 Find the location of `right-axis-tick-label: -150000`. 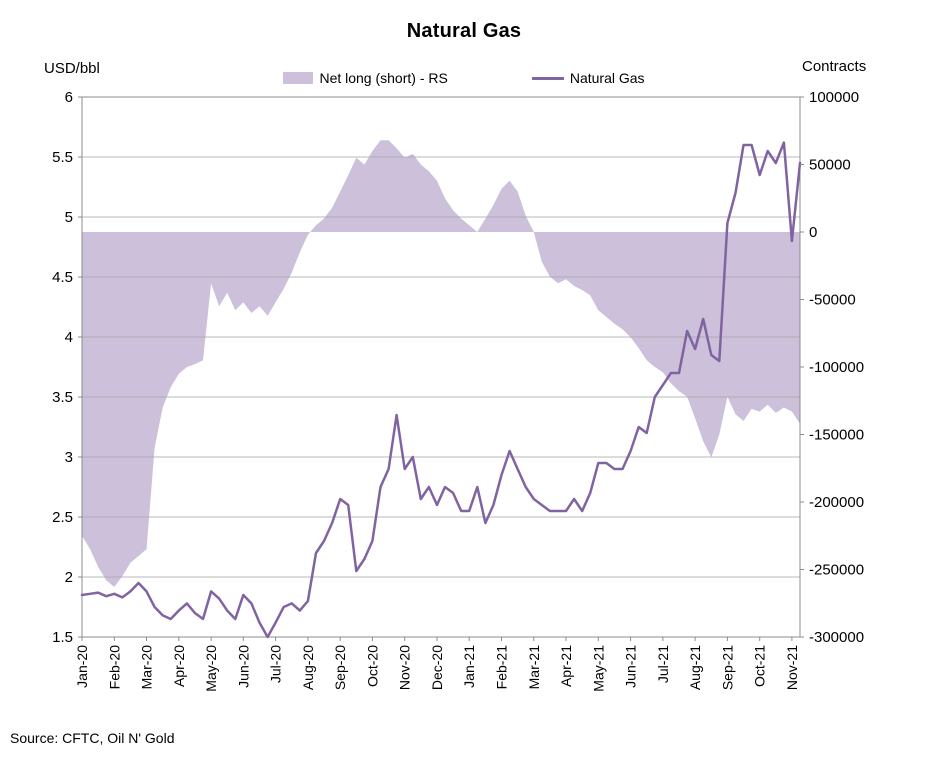

right-axis-tick-label: -150000 is located at coordinates (836, 435).